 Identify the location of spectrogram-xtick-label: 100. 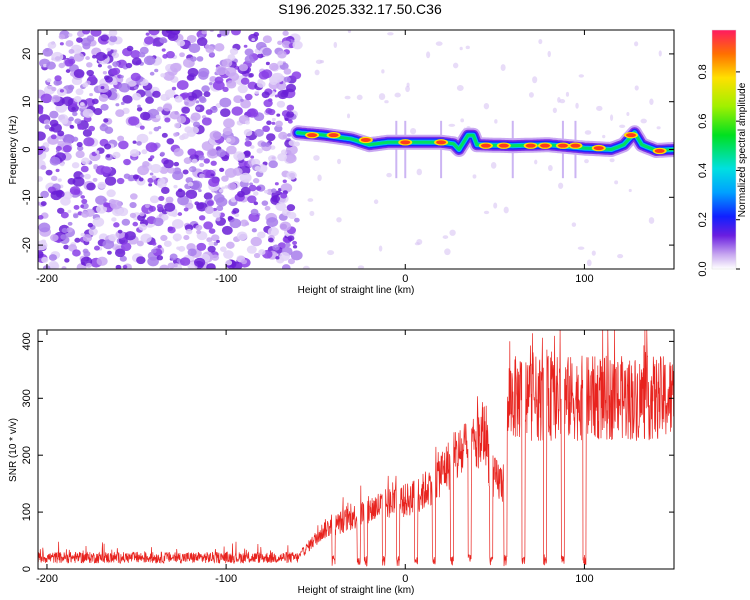
(584, 279).